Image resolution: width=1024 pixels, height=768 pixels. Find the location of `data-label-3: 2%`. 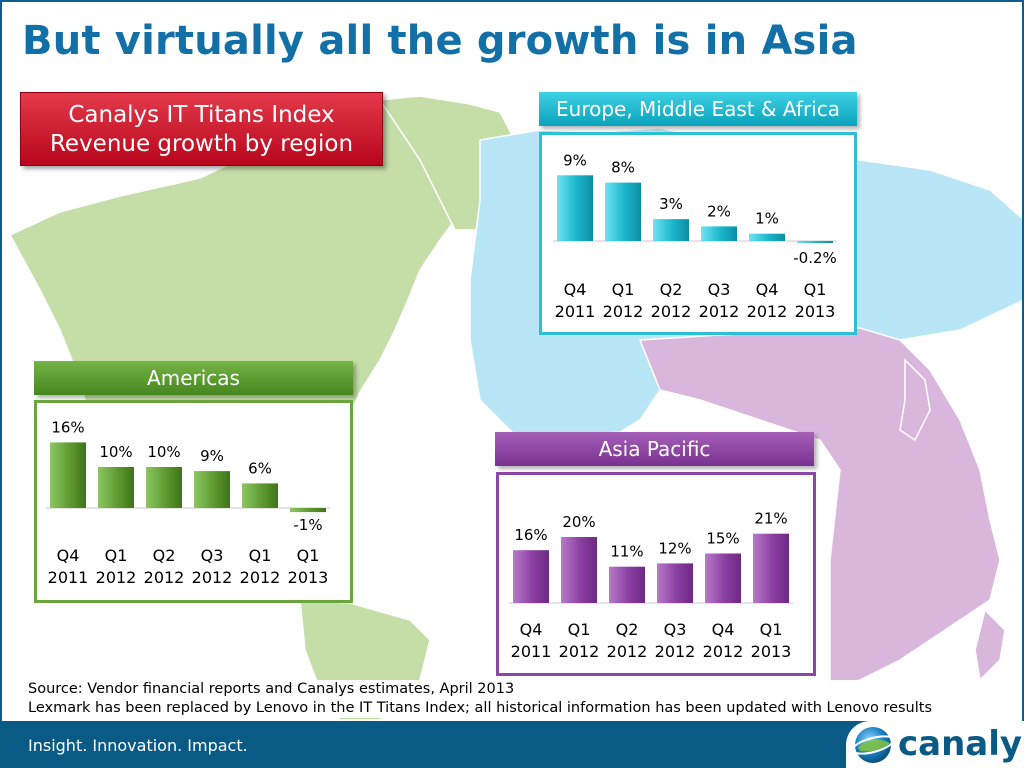

data-label-3: 2% is located at coordinates (719, 211).